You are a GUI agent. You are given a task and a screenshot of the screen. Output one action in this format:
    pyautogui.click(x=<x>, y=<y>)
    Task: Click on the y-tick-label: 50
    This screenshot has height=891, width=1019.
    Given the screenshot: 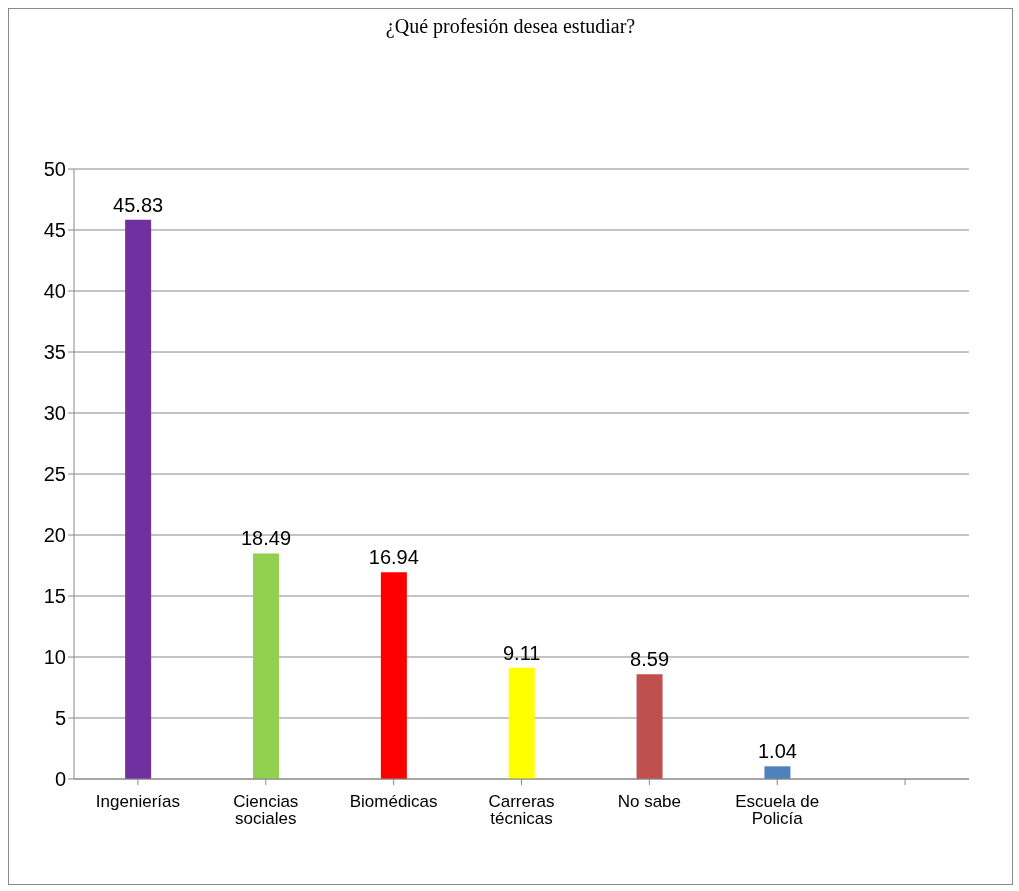 What is the action you would take?
    pyautogui.click(x=54, y=169)
    